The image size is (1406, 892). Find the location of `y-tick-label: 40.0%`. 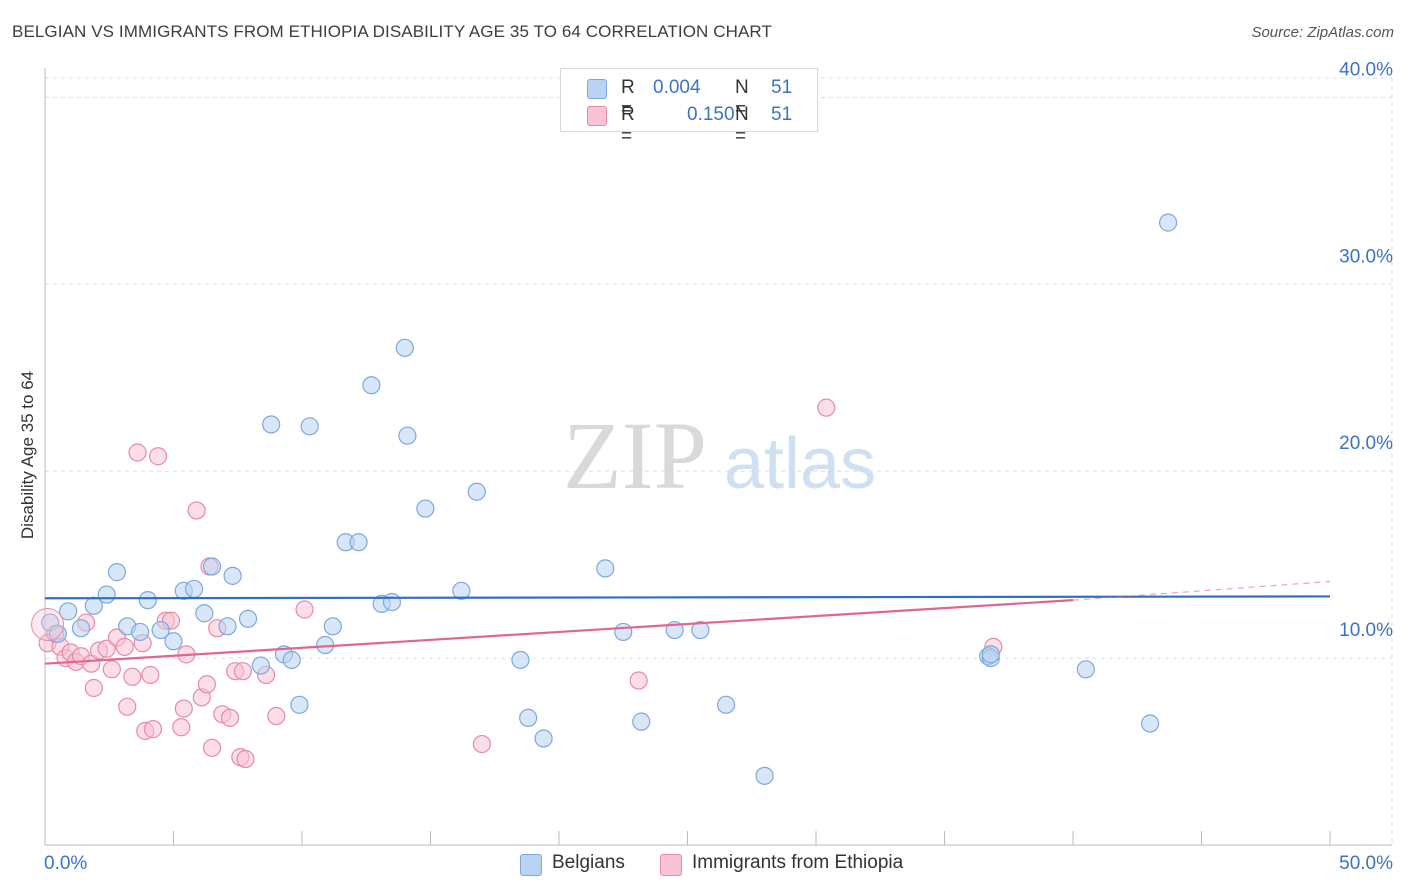

y-tick-label: 40.0% is located at coordinates (1366, 69).